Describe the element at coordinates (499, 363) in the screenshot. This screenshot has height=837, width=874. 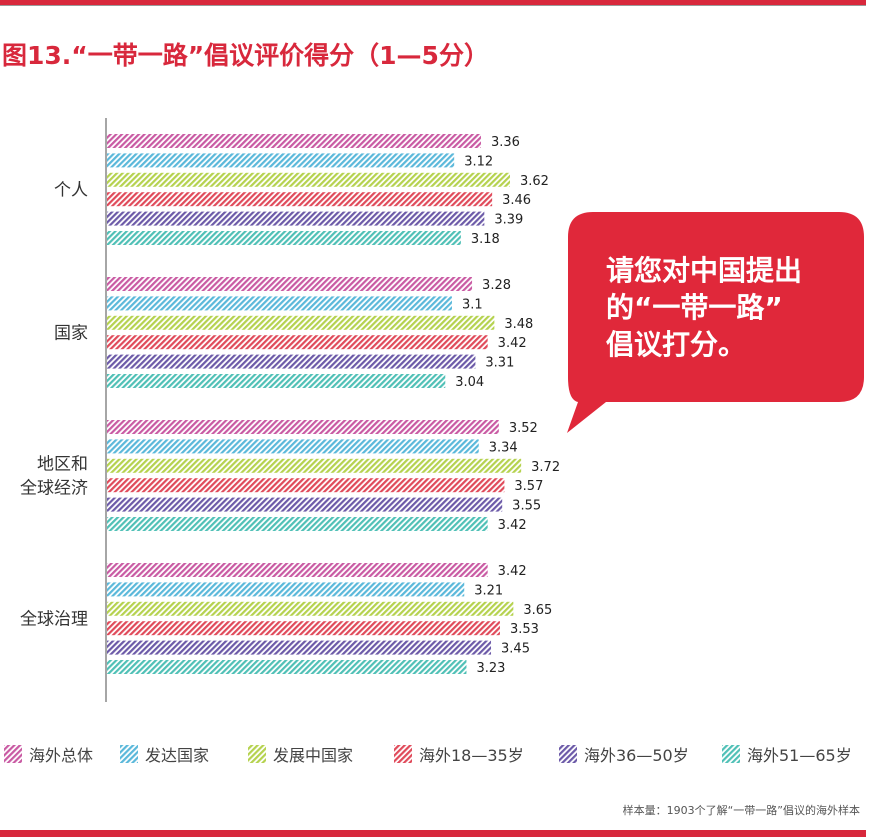
I see `data-label: 3.31` at that location.